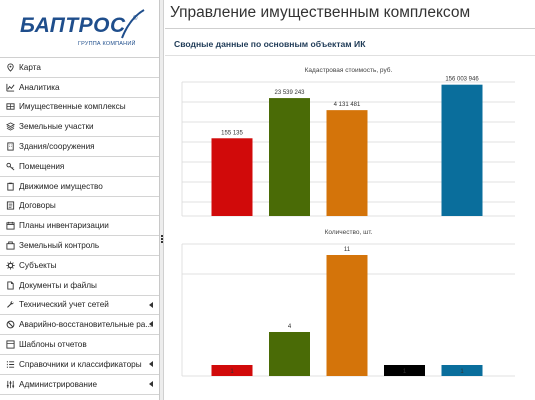  I want to click on sidebar-item-label: Договоры, so click(37, 206).